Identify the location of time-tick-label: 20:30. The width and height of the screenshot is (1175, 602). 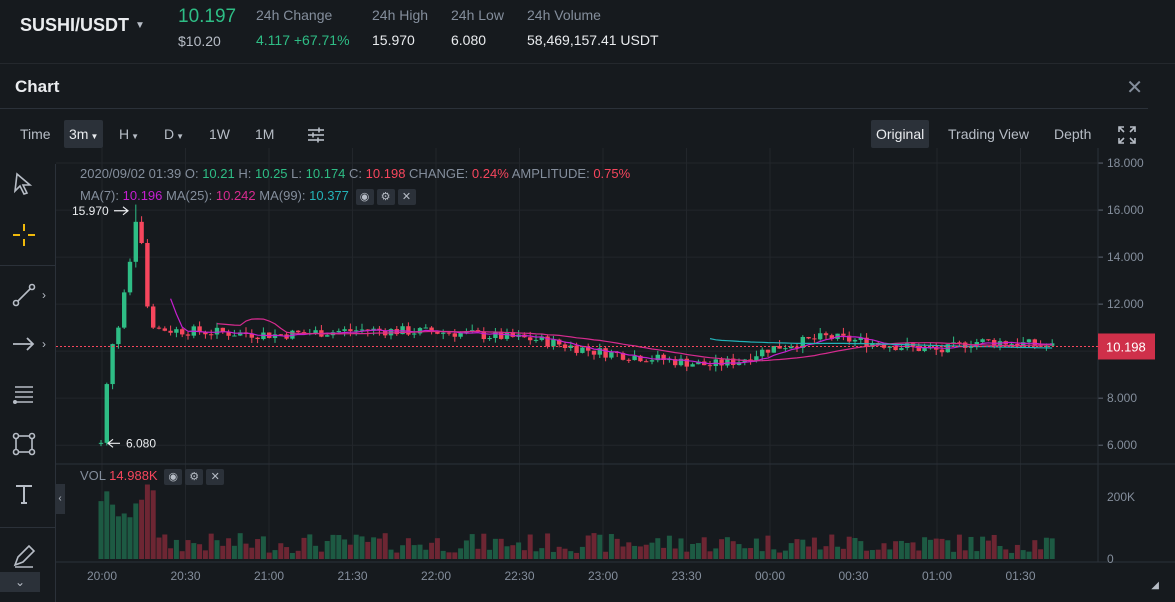
(185, 576).